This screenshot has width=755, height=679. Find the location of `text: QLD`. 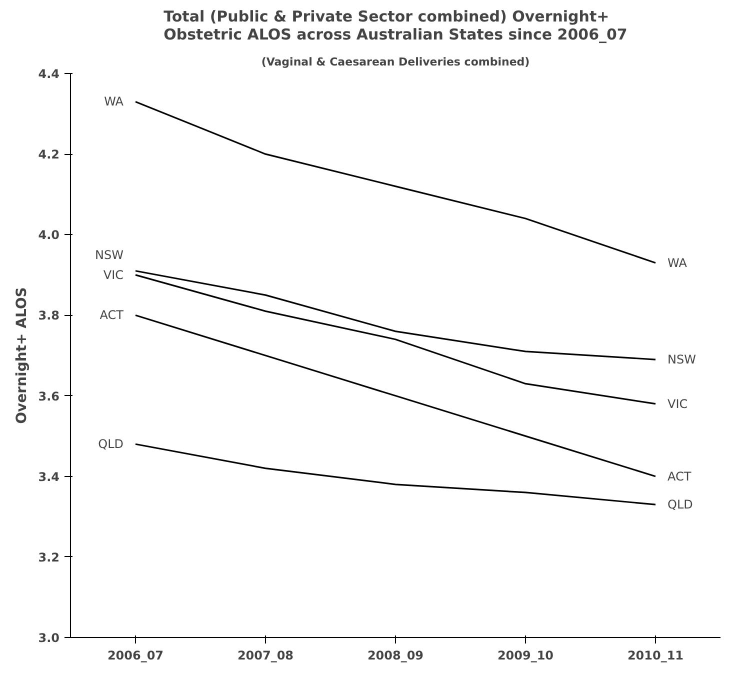

text: QLD is located at coordinates (680, 505).